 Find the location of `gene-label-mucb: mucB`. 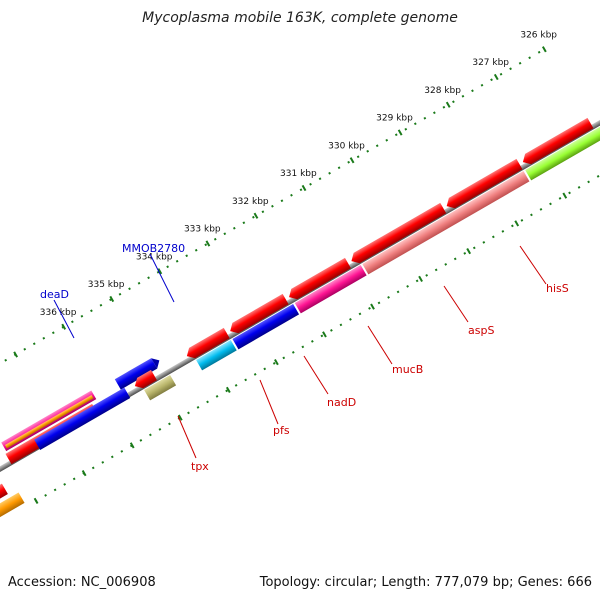

gene-label-mucb: mucB is located at coordinates (407, 369).